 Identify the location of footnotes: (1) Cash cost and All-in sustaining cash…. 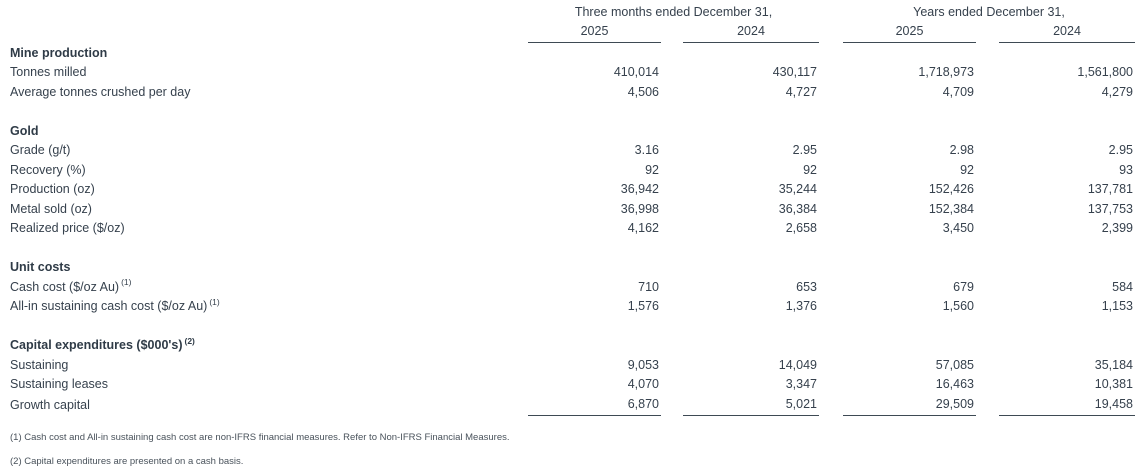
(572, 449).